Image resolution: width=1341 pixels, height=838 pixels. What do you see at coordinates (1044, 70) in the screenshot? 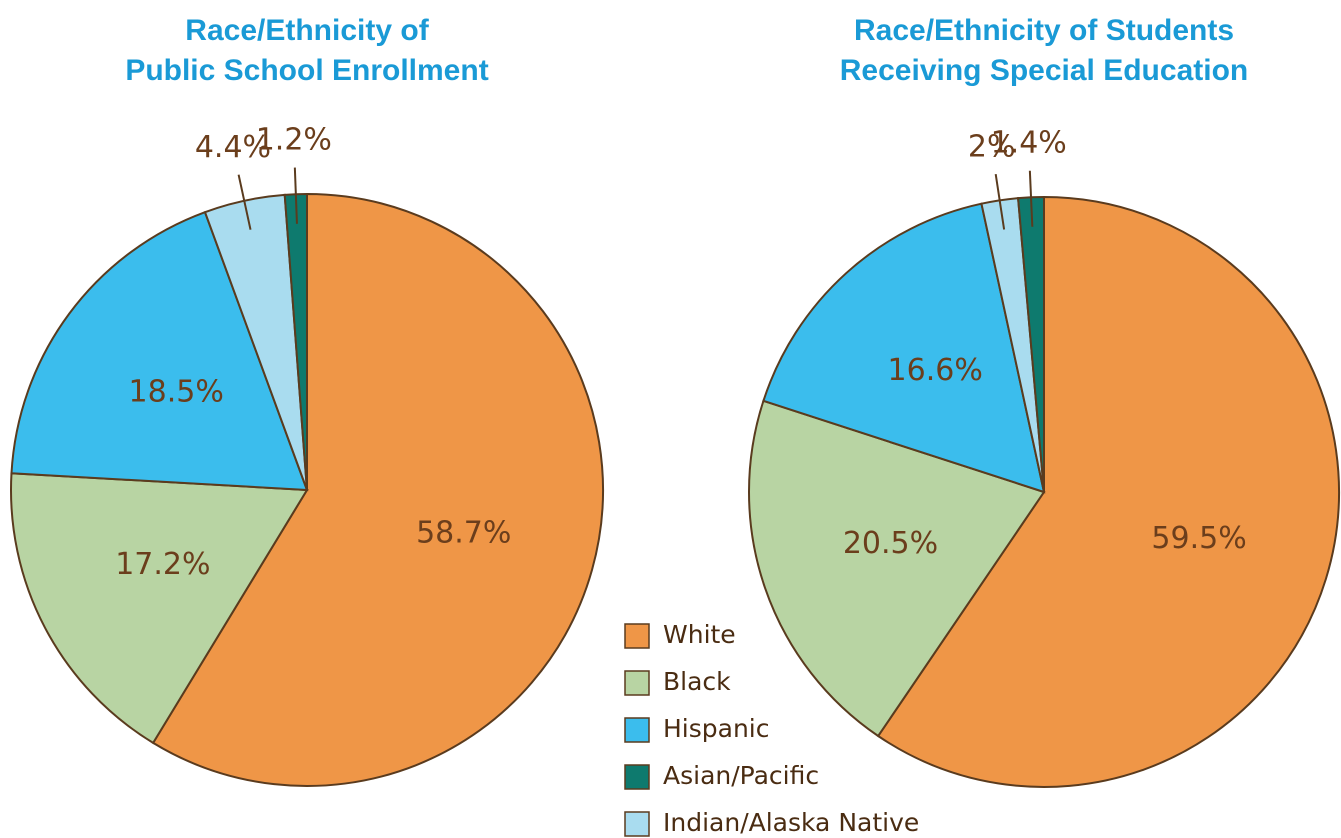
I see `chart-title: Receiving Special Education` at bounding box center [1044, 70].